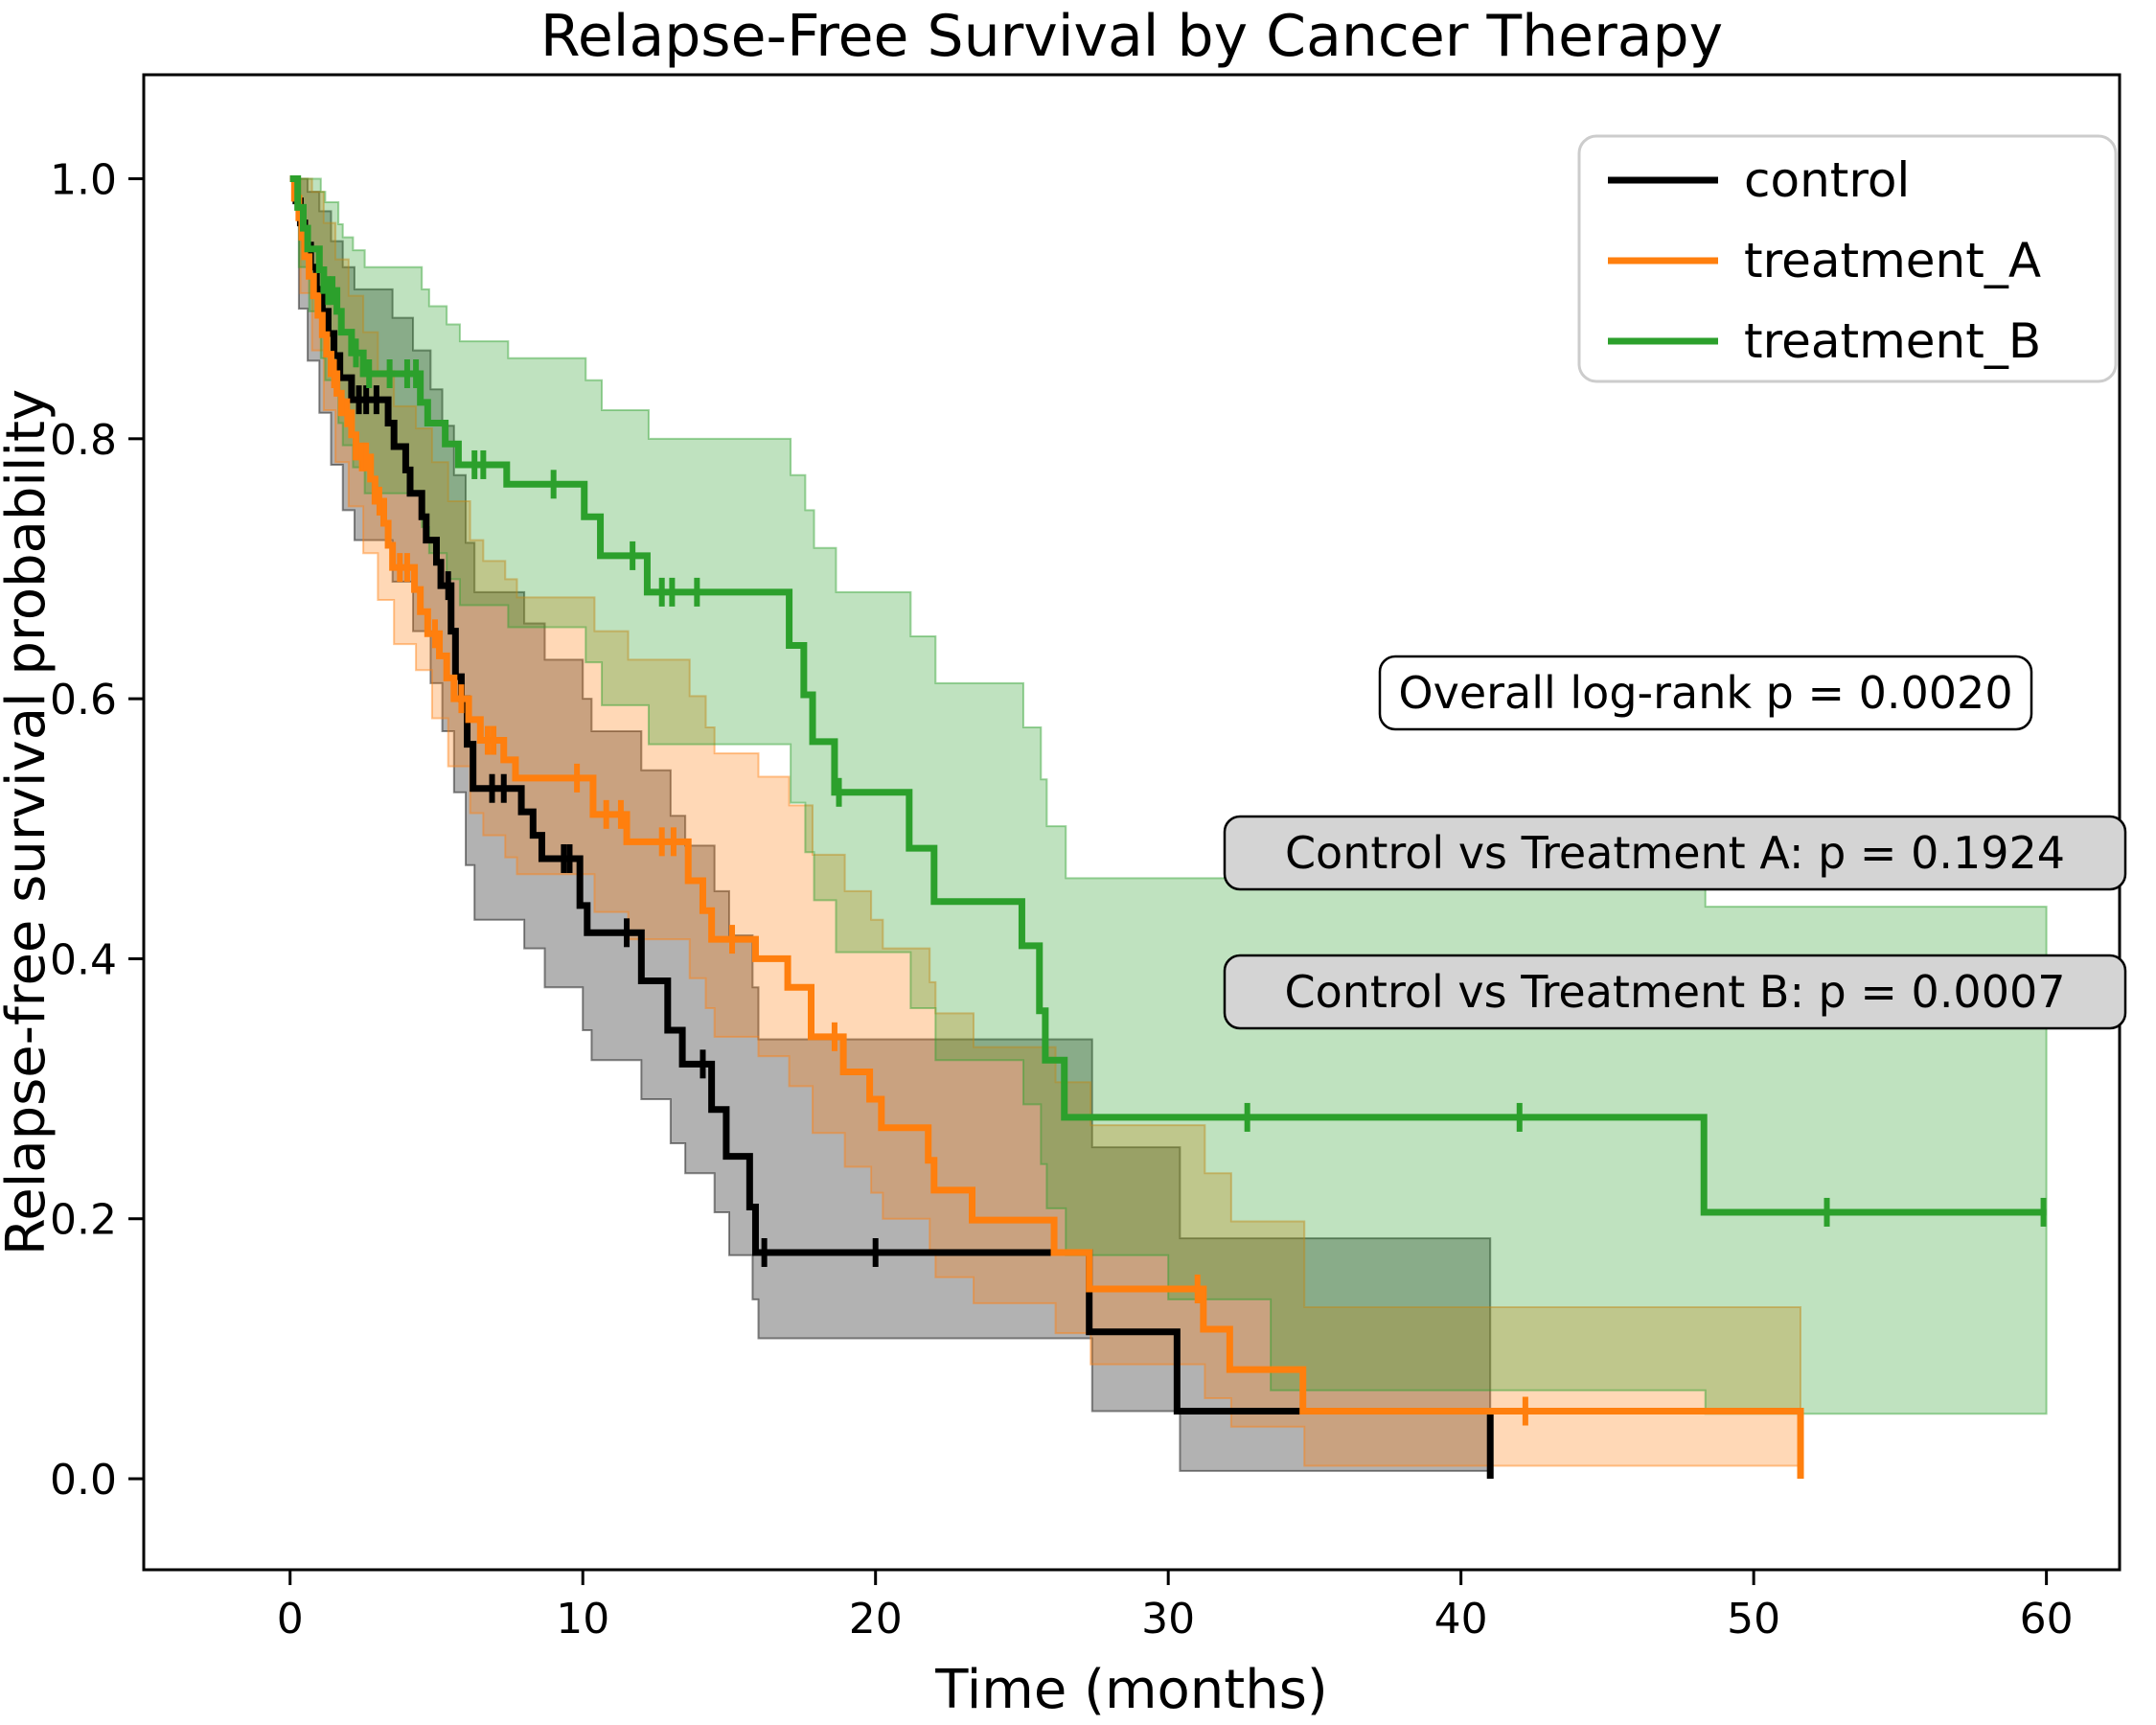  I want to click on x-tick-label: 0, so click(290, 1619).